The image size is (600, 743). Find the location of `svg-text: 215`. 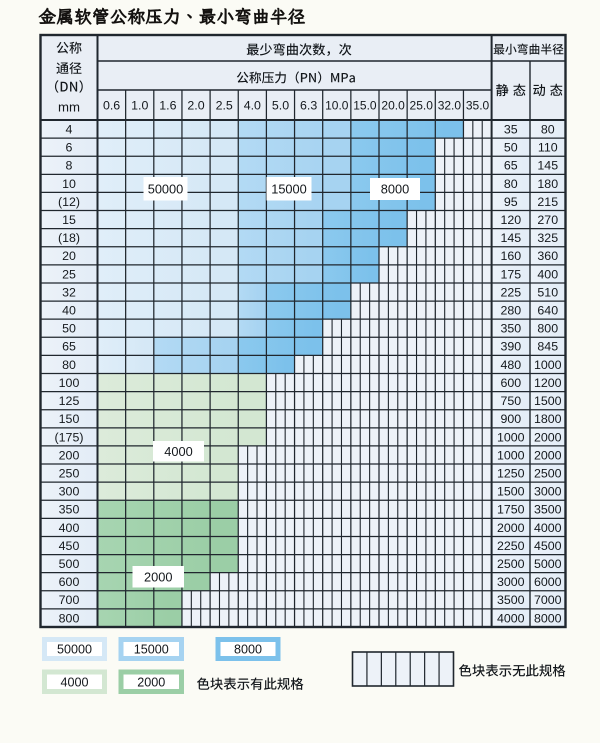

svg-text: 215 is located at coordinates (547, 202).